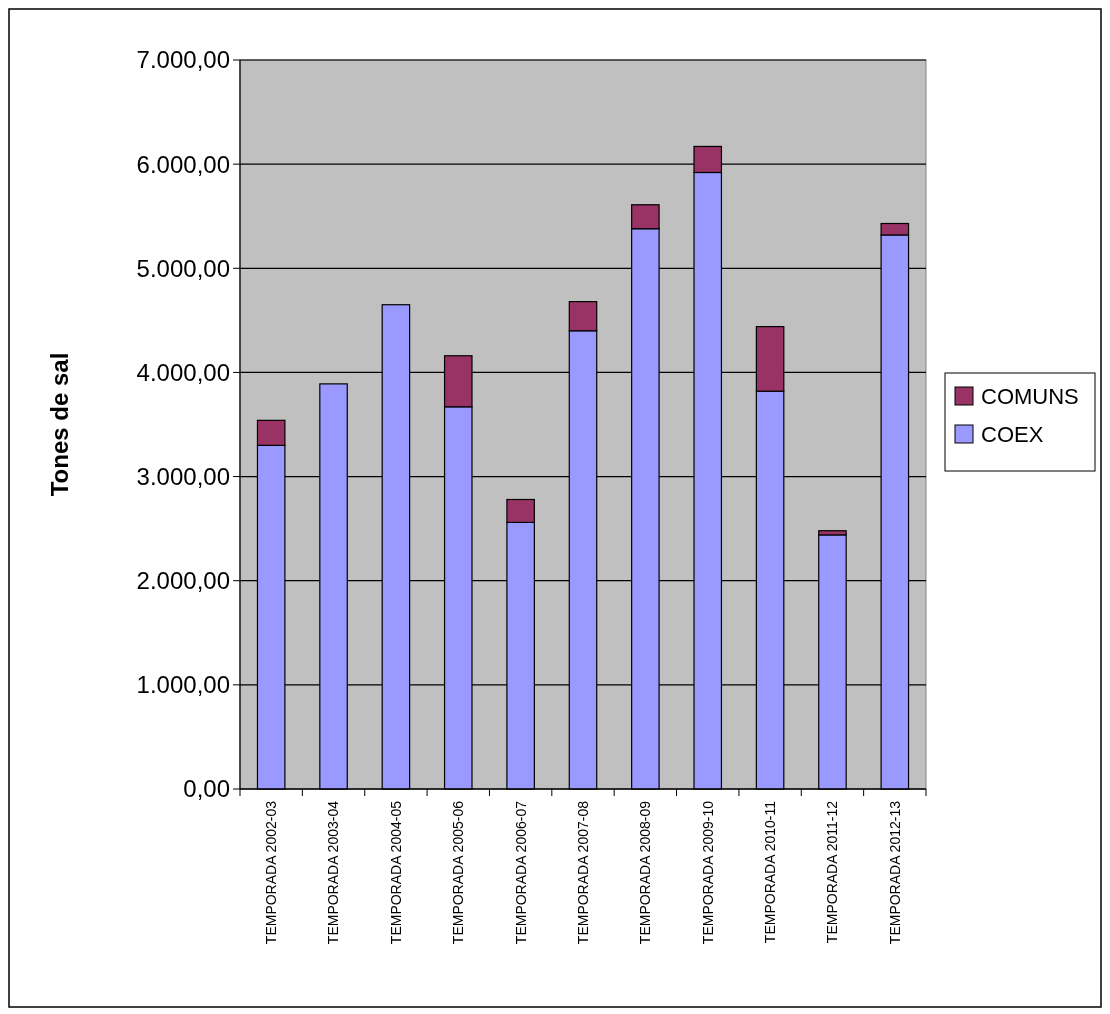  What do you see at coordinates (707, 872) in the screenshot?
I see `x-tick-label: TEMPORADA 2009-10` at bounding box center [707, 872].